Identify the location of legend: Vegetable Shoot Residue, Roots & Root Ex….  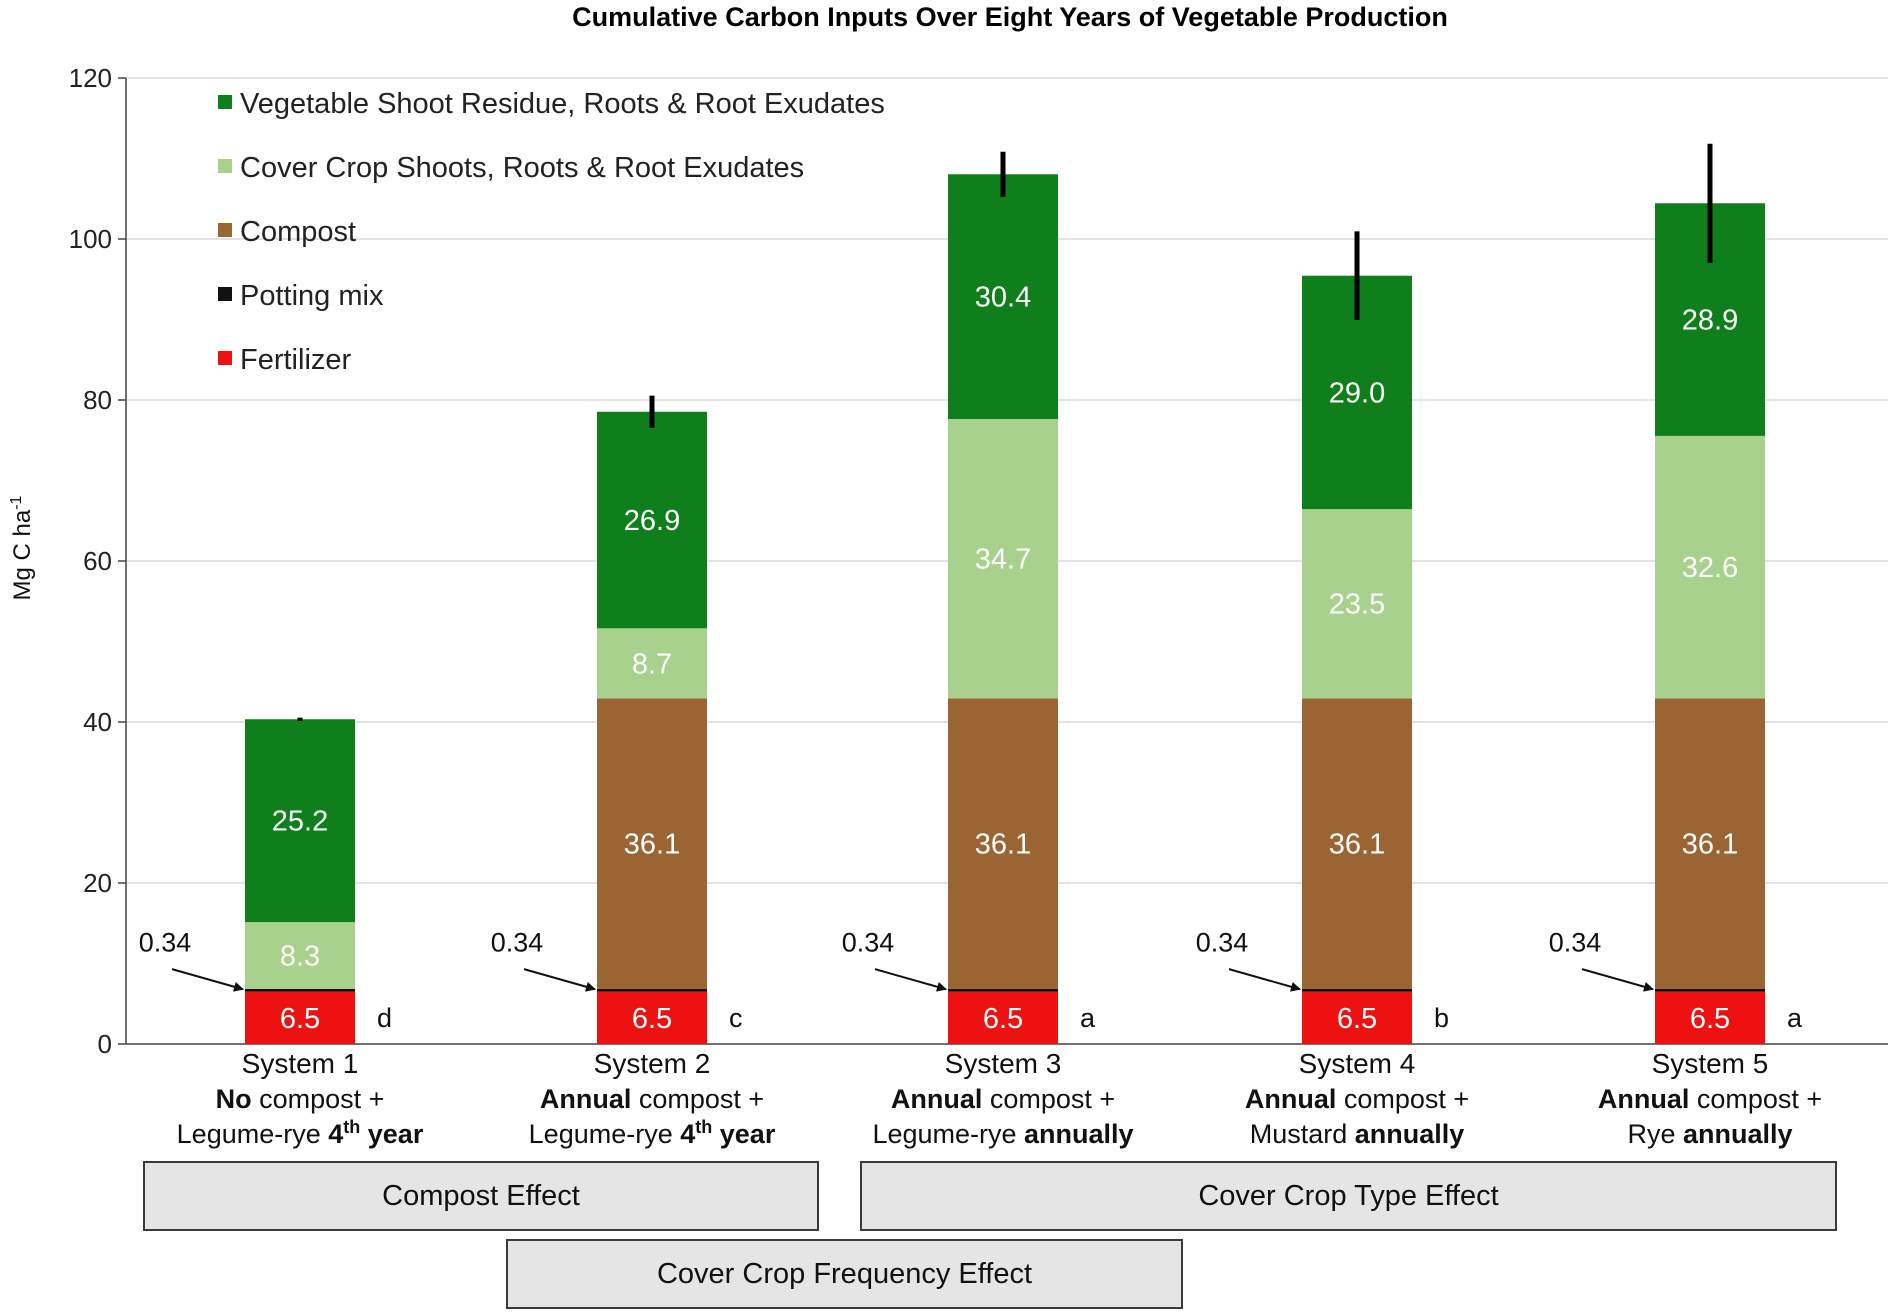
(551, 232).